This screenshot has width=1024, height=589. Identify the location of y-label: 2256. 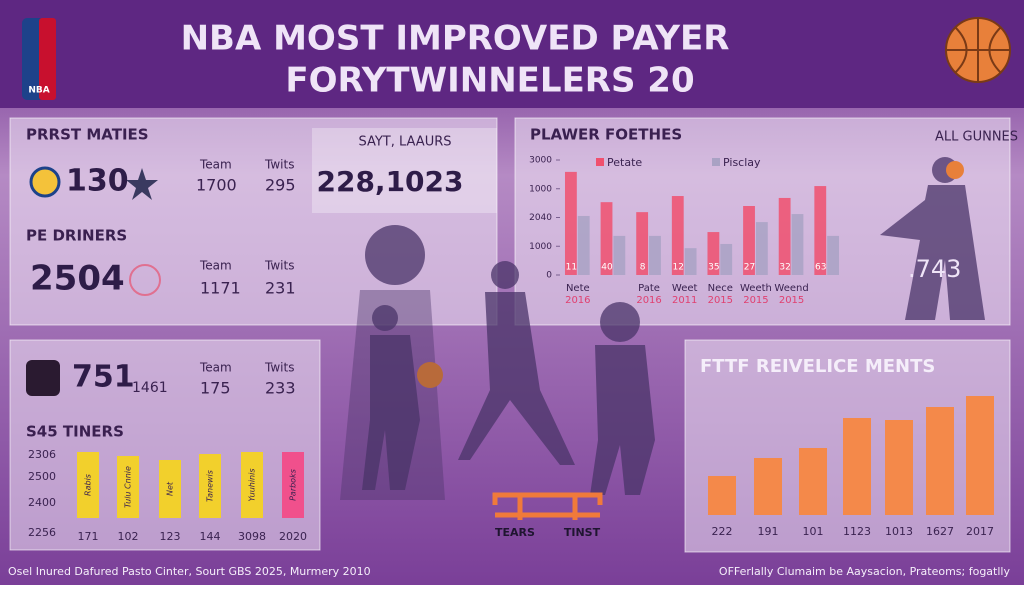
(42, 532).